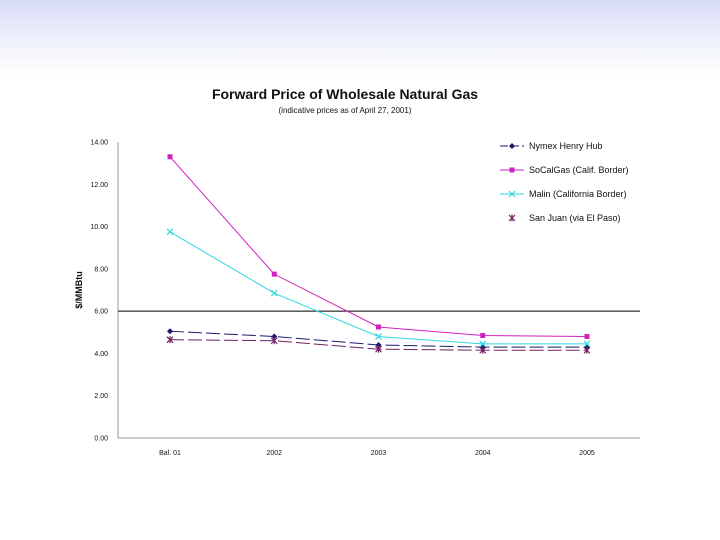  Describe the element at coordinates (578, 194) in the screenshot. I see `legend-label: Malin (California Border)` at that location.